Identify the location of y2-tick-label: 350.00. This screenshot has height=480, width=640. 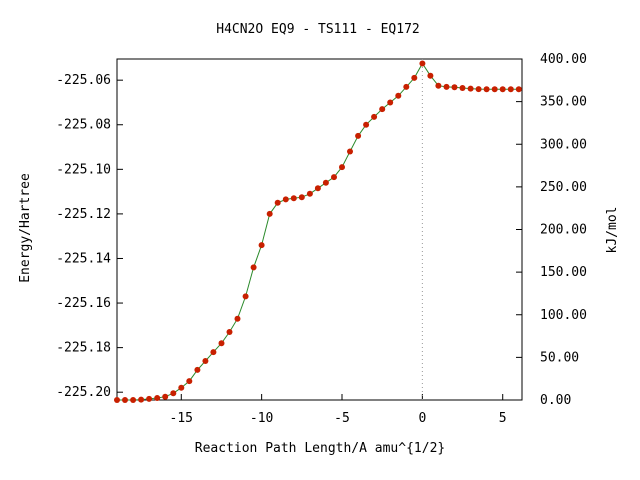
(563, 102).